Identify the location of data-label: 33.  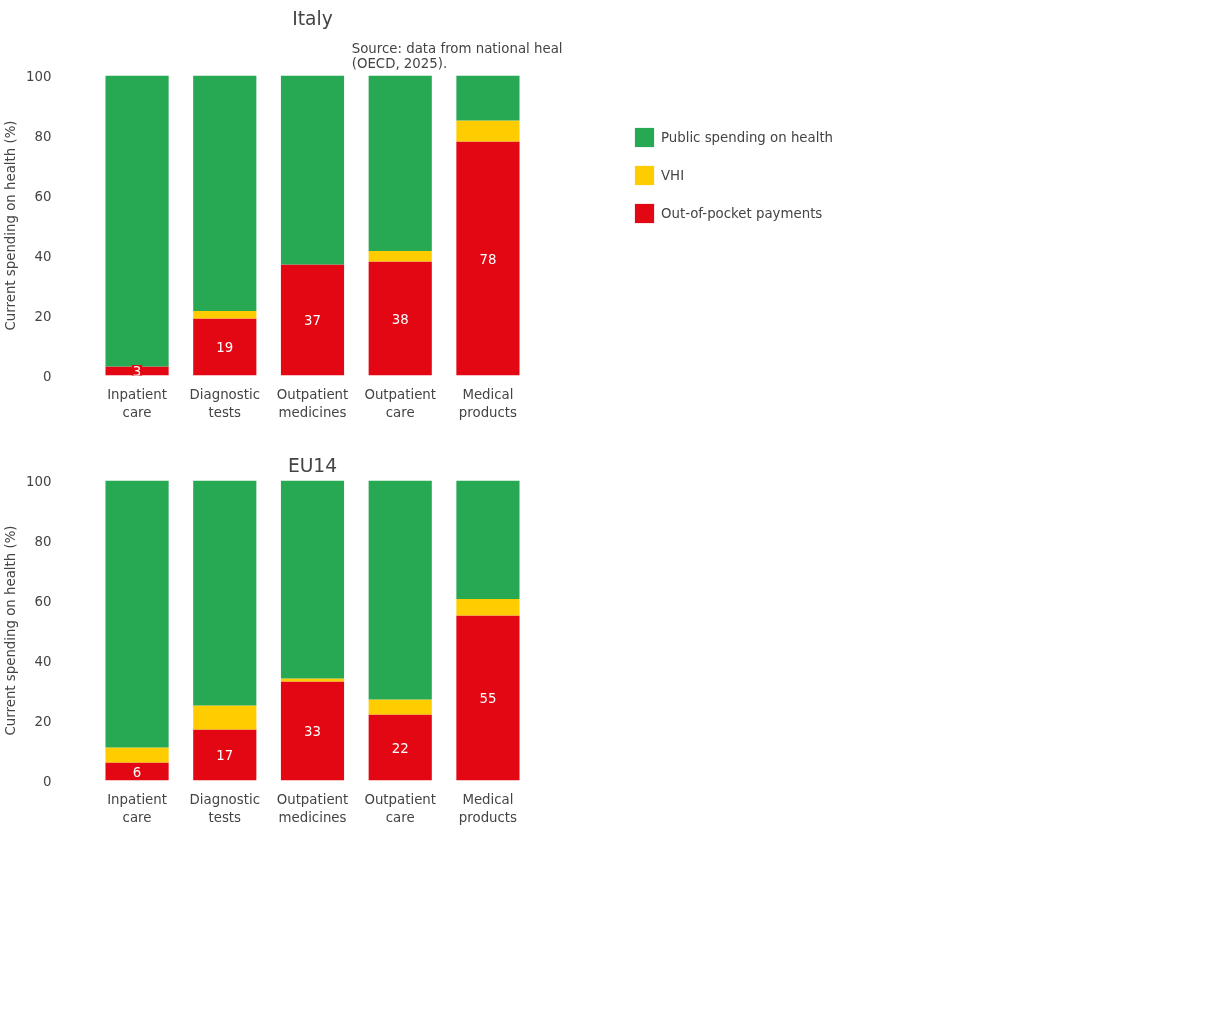
(312, 731).